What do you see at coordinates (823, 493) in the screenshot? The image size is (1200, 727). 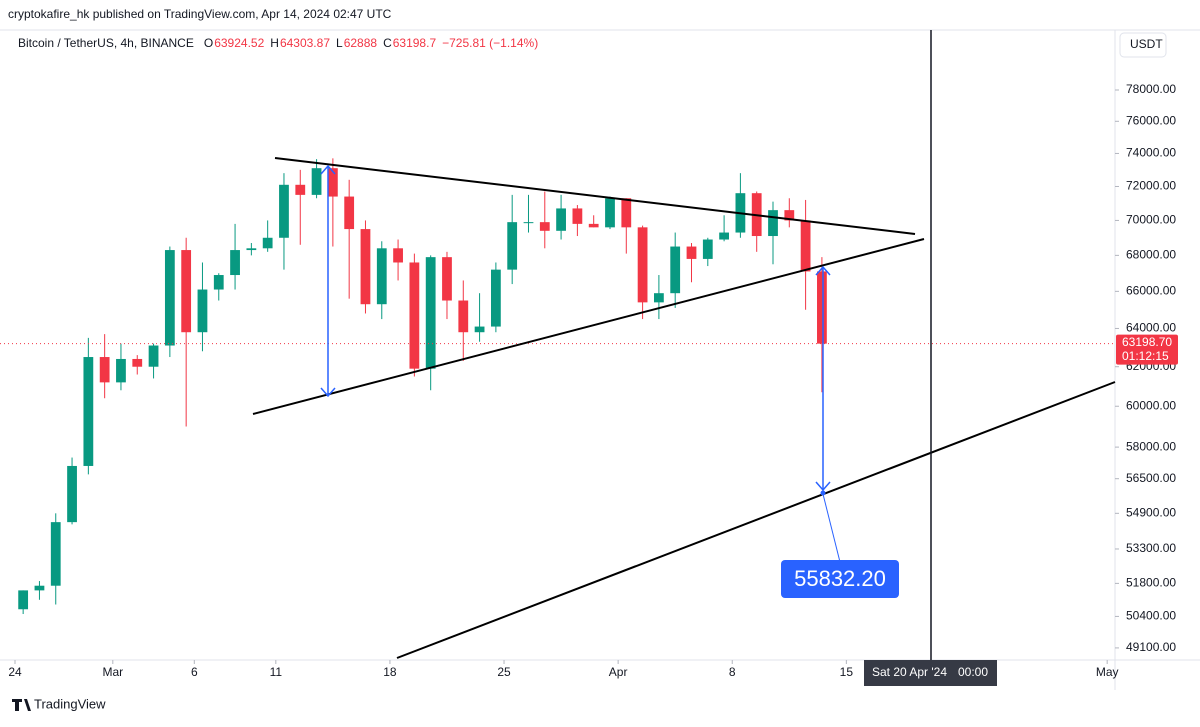 I see `anchor` at bounding box center [823, 493].